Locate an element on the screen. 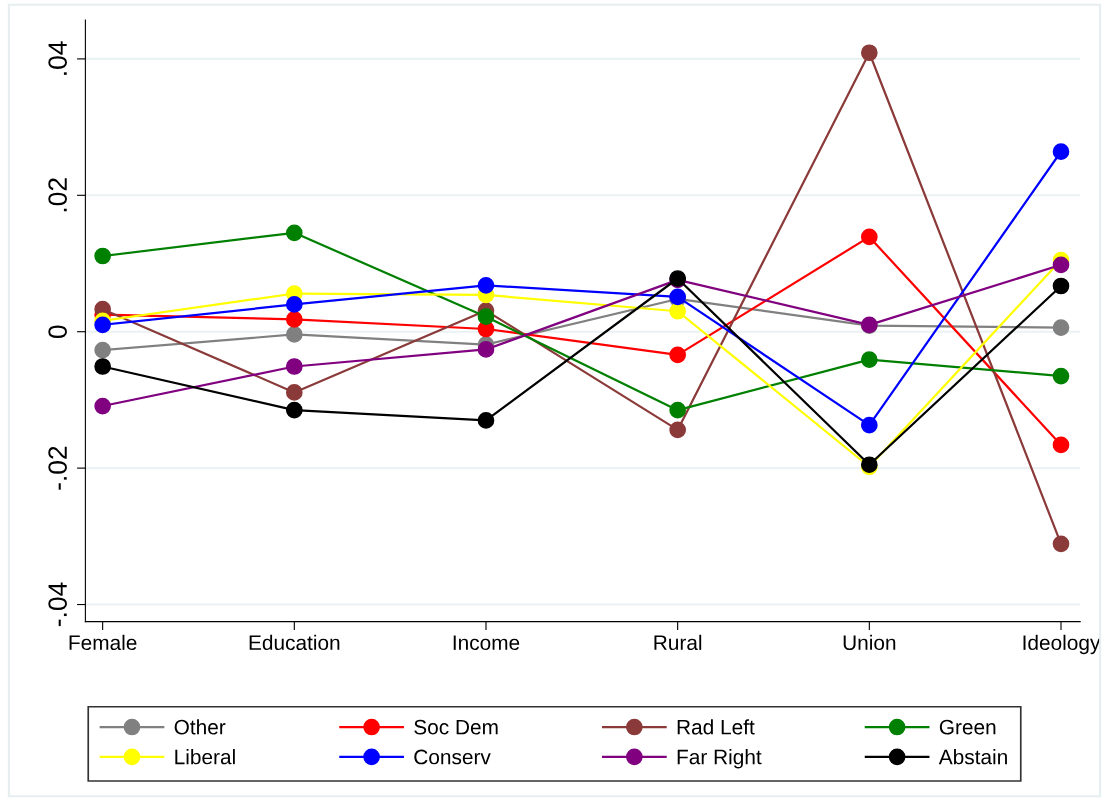 This screenshot has width=1109, height=801. x-tick-label: Rural is located at coordinates (678, 642).